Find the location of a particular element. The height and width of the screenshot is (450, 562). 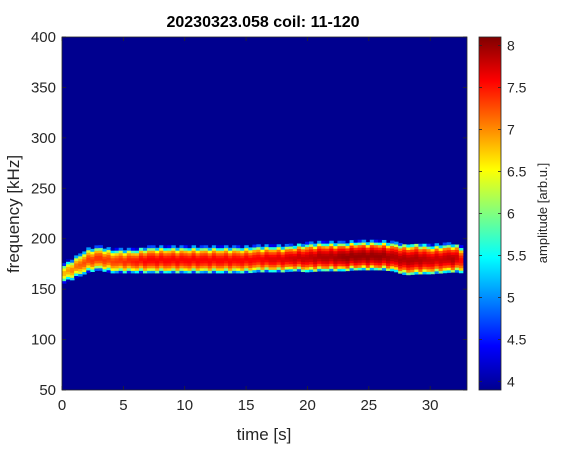

colorbar-ticks: 4 4.5 5 5.5 6 6.5 7 7.5 8 is located at coordinates (503, 213).